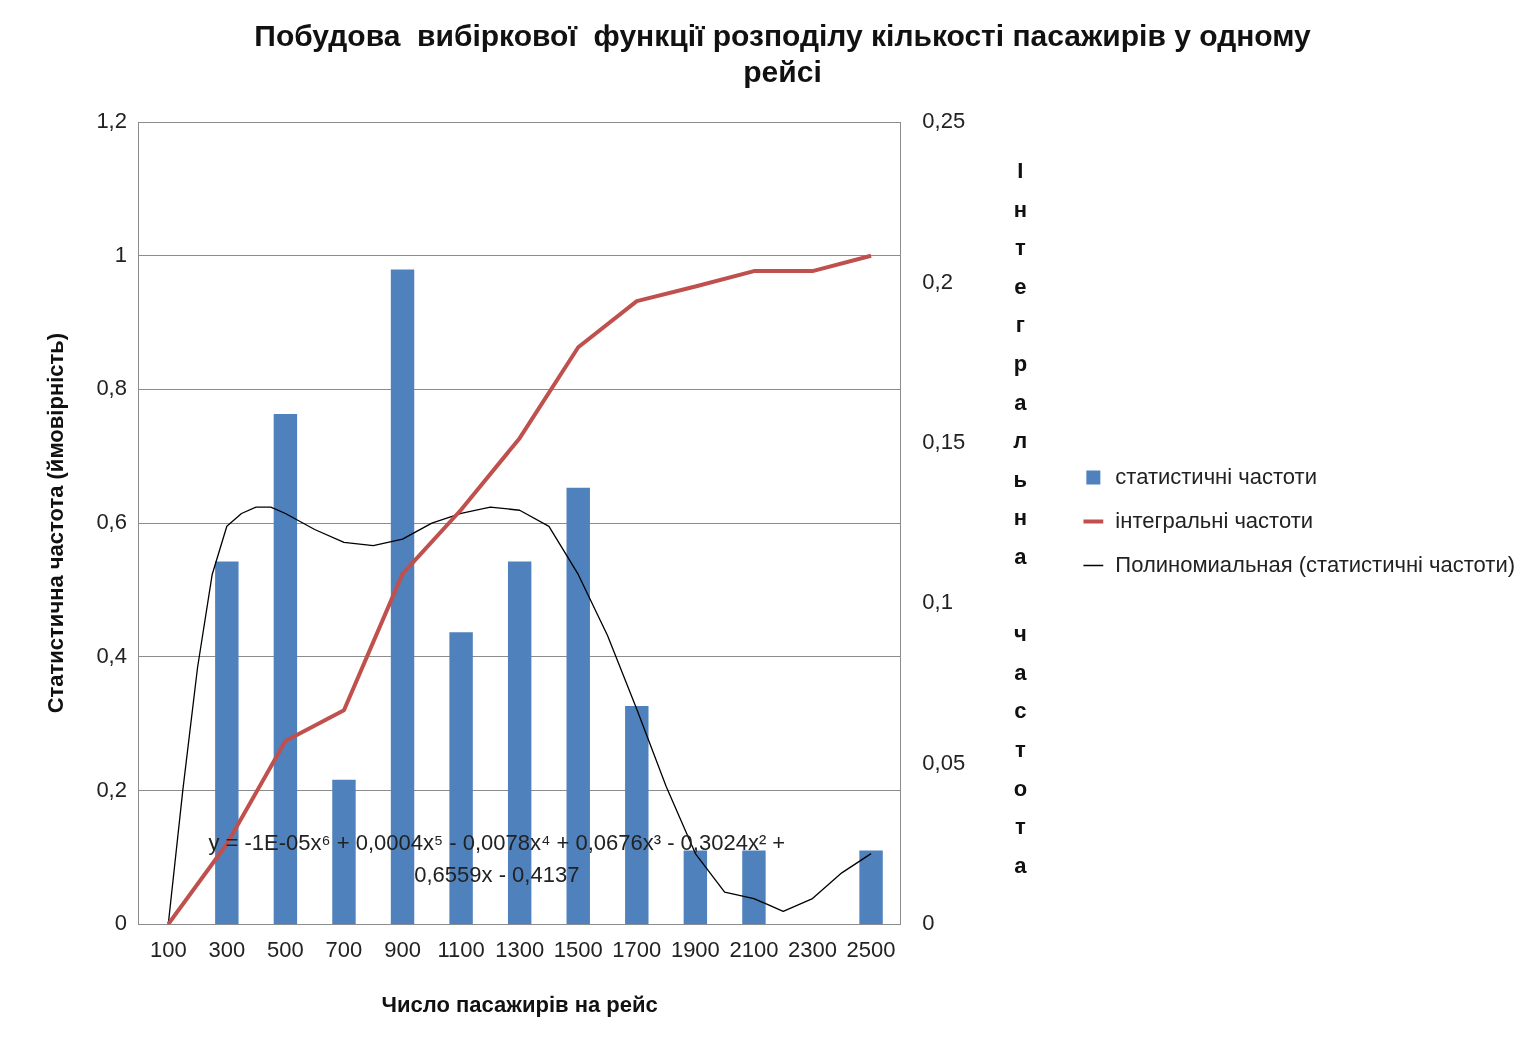  Describe the element at coordinates (111, 789) in the screenshot. I see `y-tick-label: 0,2` at that location.